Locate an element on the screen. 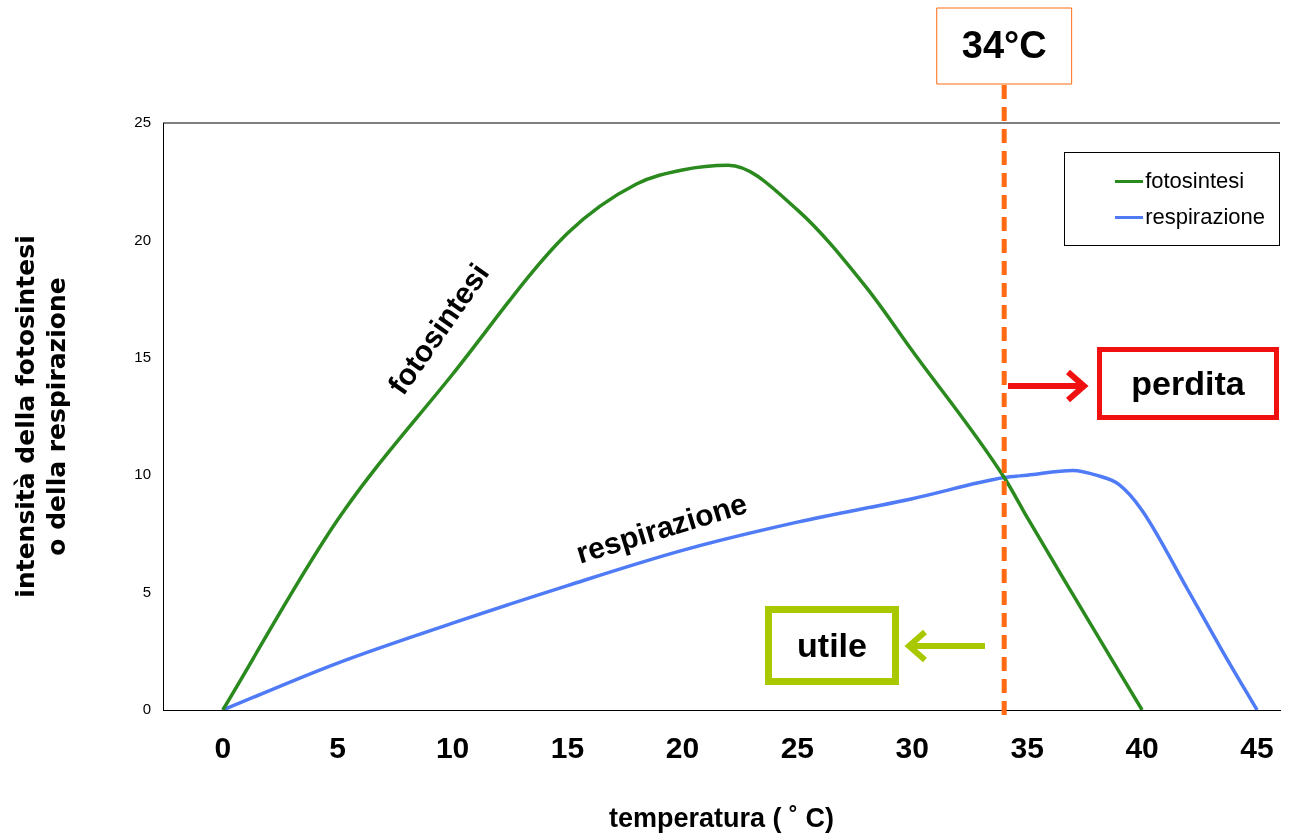  x-tick-label: 30 is located at coordinates (912, 748).